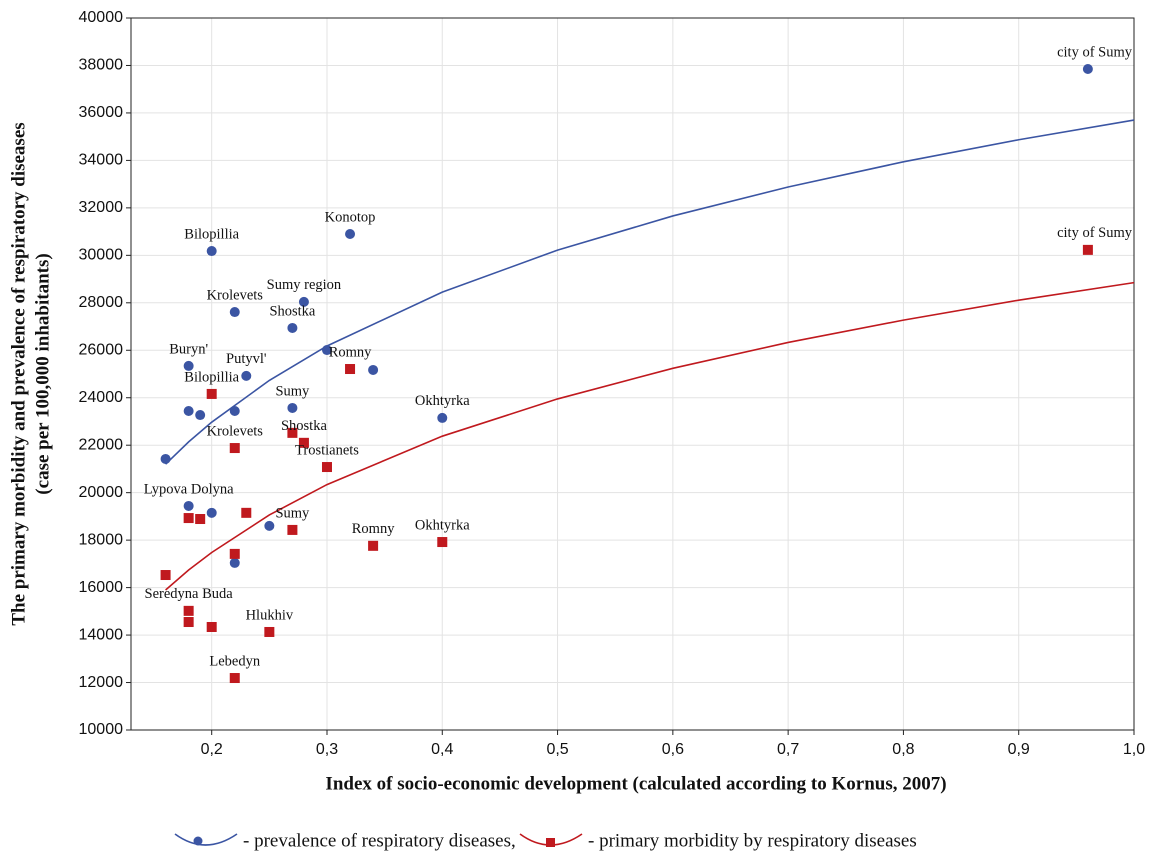 The width and height of the screenshot is (1154, 856). What do you see at coordinates (101, 587) in the screenshot?
I see `y-tick-label: 16000` at bounding box center [101, 587].